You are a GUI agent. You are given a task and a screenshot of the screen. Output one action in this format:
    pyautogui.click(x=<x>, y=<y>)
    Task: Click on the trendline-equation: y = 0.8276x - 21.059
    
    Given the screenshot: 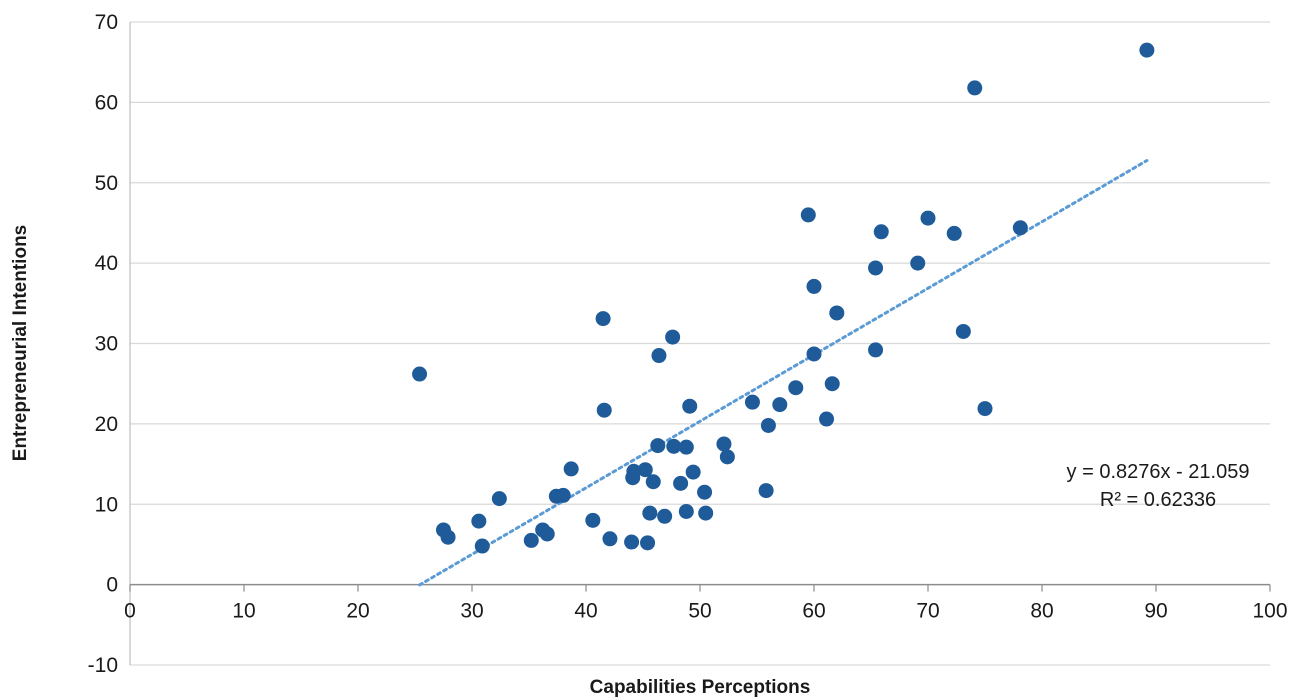 What is the action you would take?
    pyautogui.click(x=1158, y=472)
    